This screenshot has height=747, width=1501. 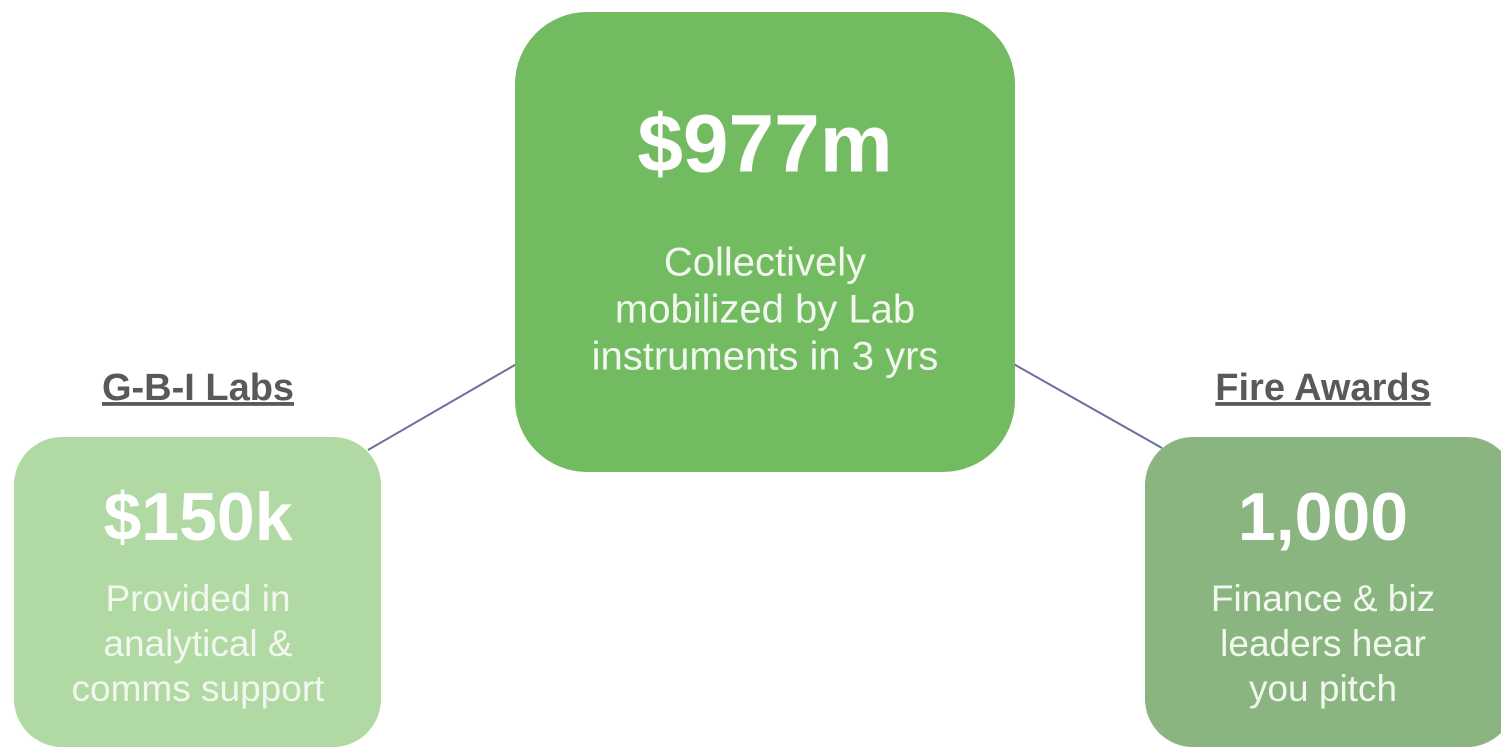 I want to click on node-value: 1,000, so click(x=1323, y=517).